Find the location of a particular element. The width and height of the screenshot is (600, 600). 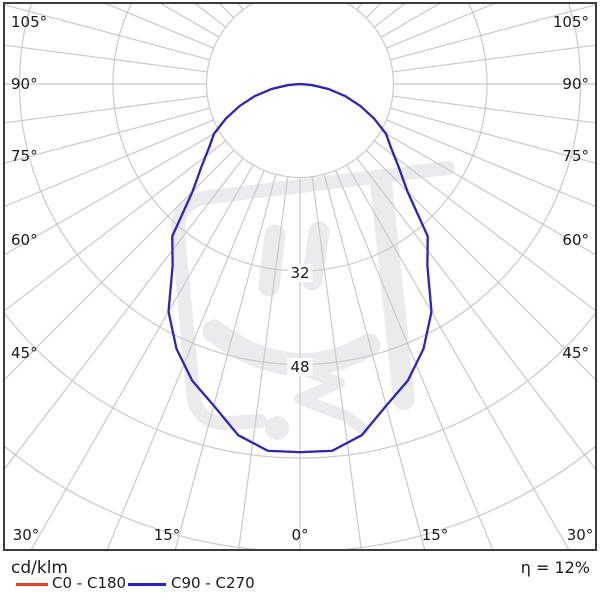

angle-label-left-90: 90° is located at coordinates (24, 84).